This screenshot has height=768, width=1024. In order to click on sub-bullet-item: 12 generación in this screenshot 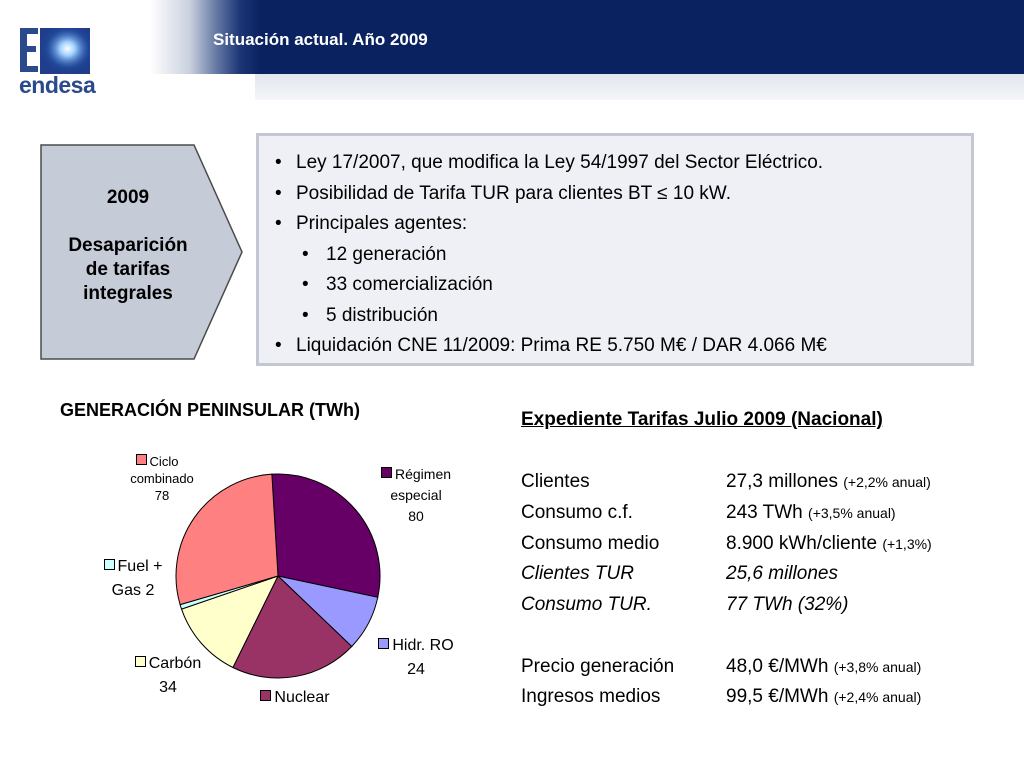, I will do `click(616, 255)`.